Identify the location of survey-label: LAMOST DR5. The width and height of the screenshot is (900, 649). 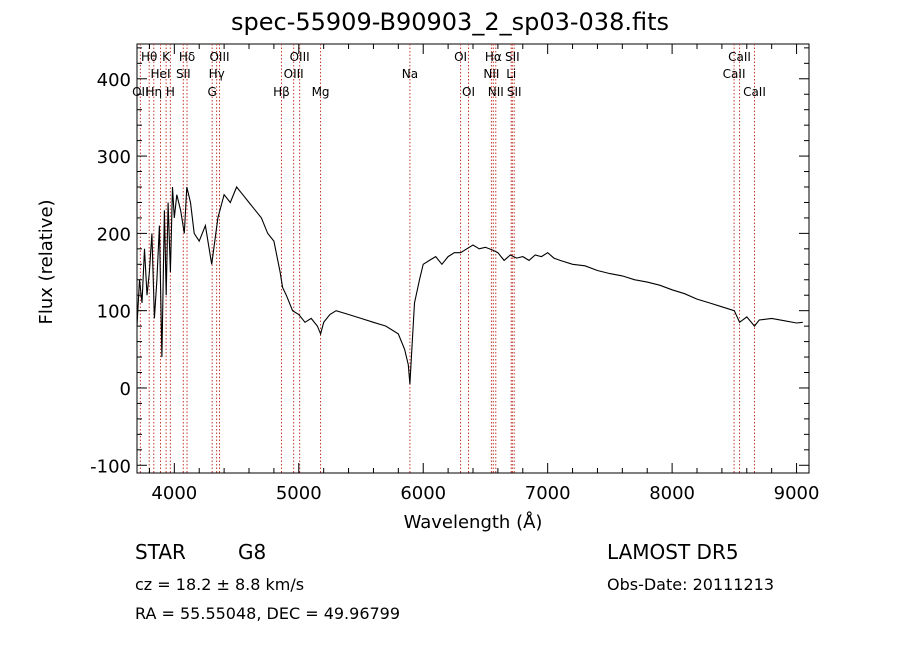
(673, 552).